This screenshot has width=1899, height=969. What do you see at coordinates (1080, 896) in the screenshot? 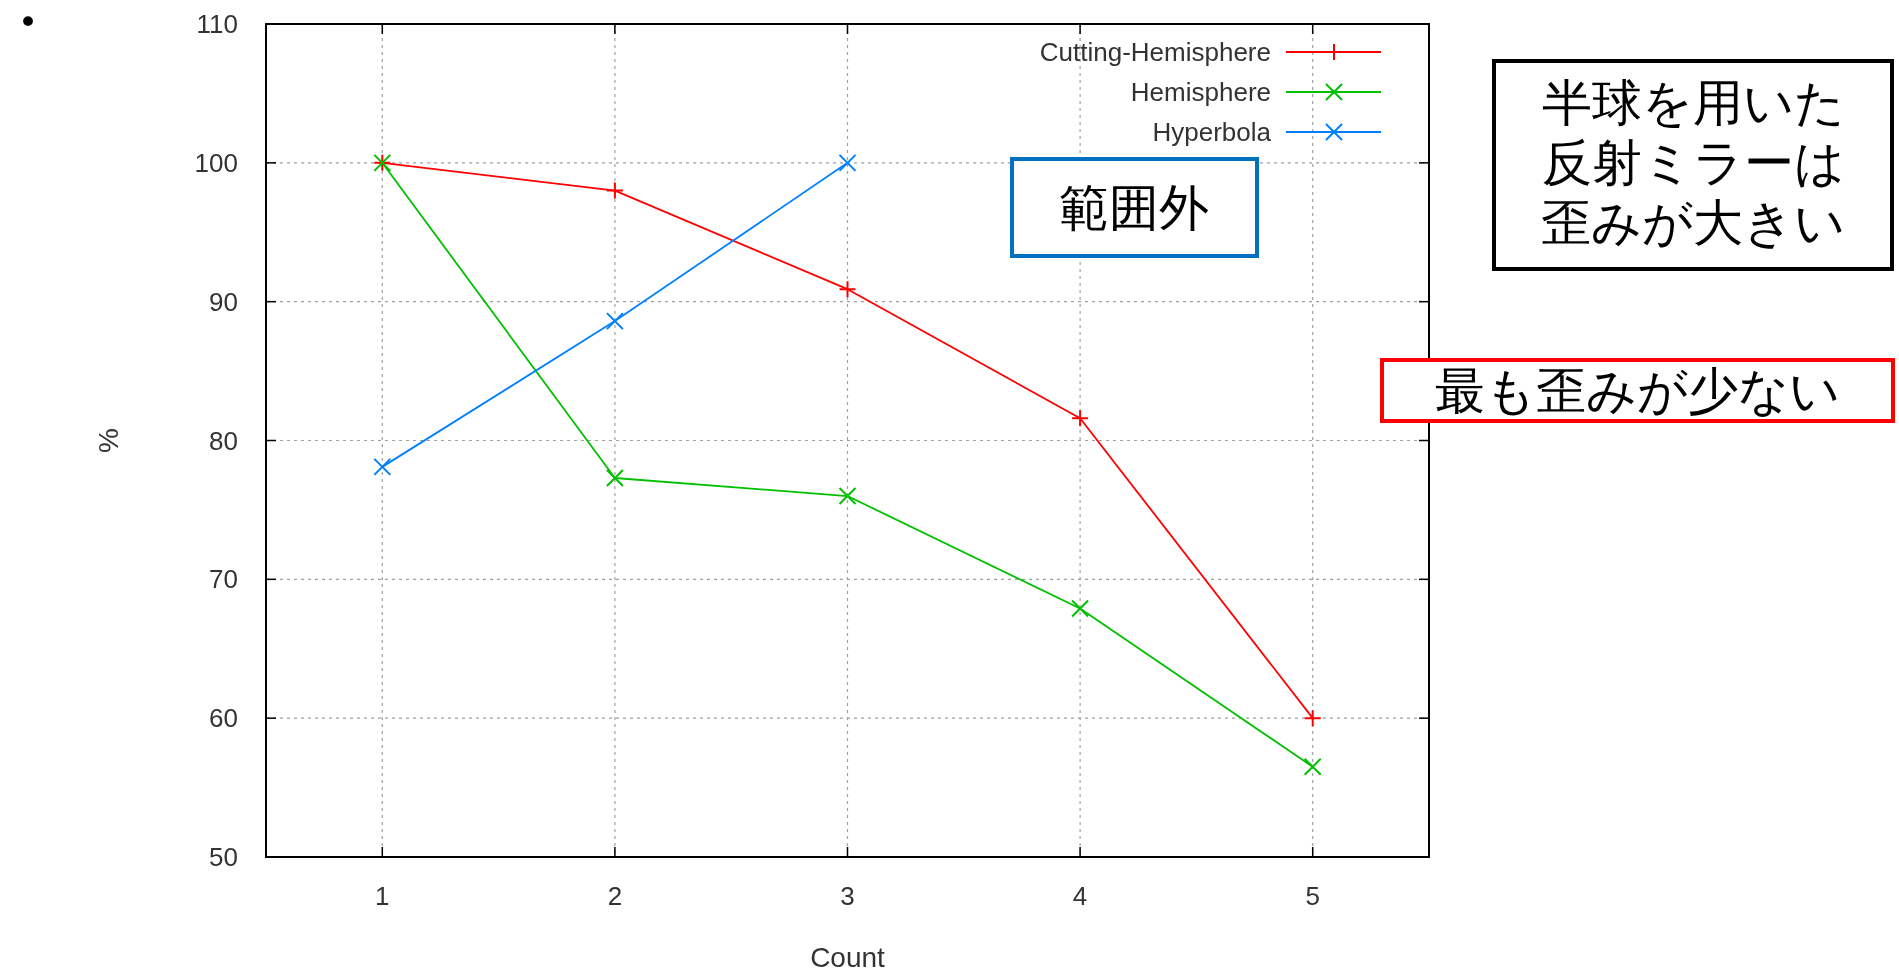
I see `x-tick-label: 4` at bounding box center [1080, 896].